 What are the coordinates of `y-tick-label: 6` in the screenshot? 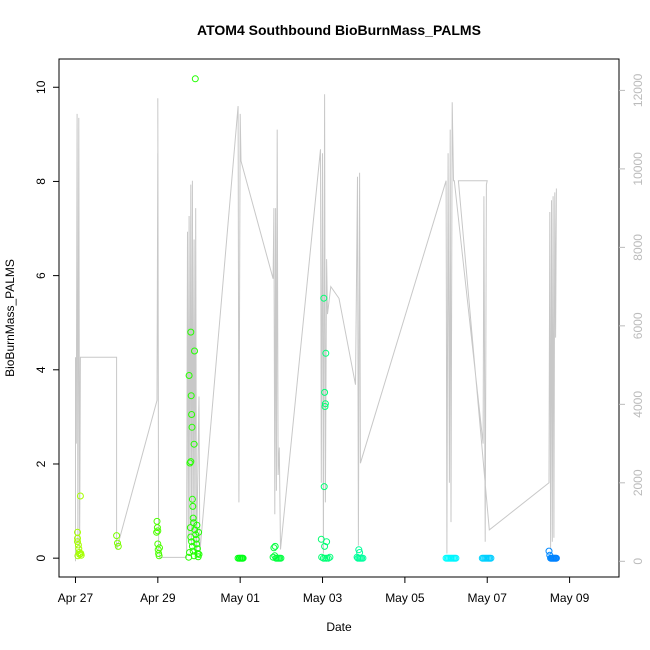 It's located at (41, 275).